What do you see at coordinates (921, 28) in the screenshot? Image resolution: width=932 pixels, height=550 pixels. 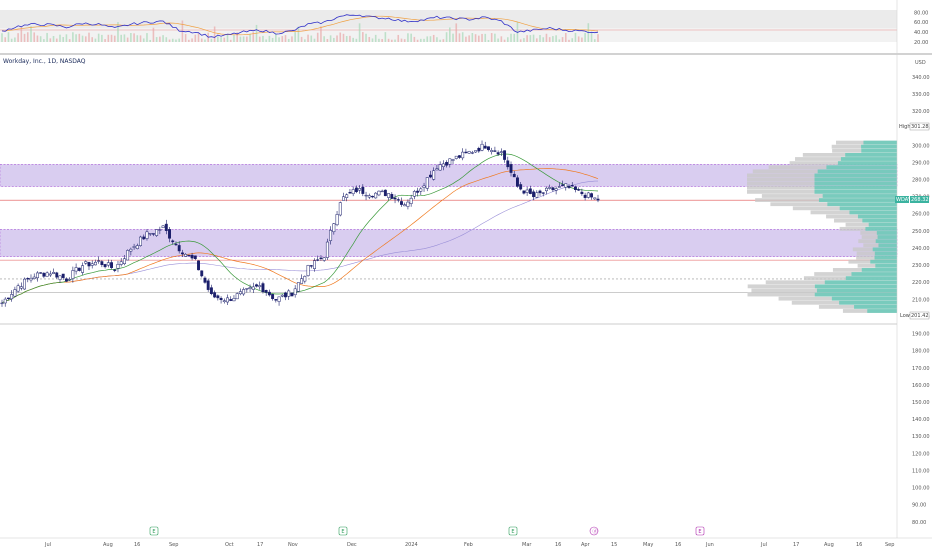 I see `rsi-axis: 80.00 60.00 40.00 20.00` at bounding box center [921, 28].